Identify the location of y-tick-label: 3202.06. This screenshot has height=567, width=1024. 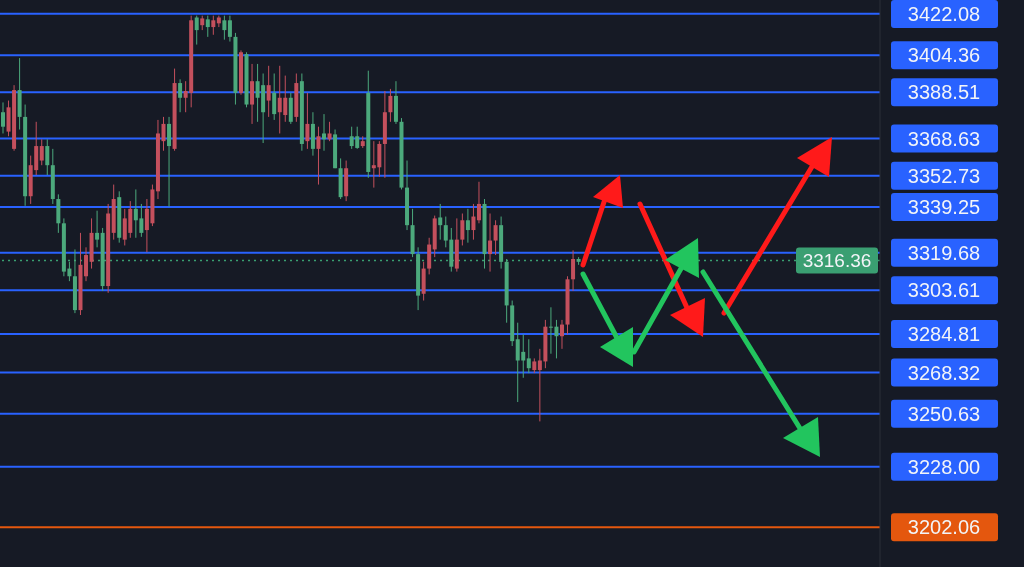
(944, 527).